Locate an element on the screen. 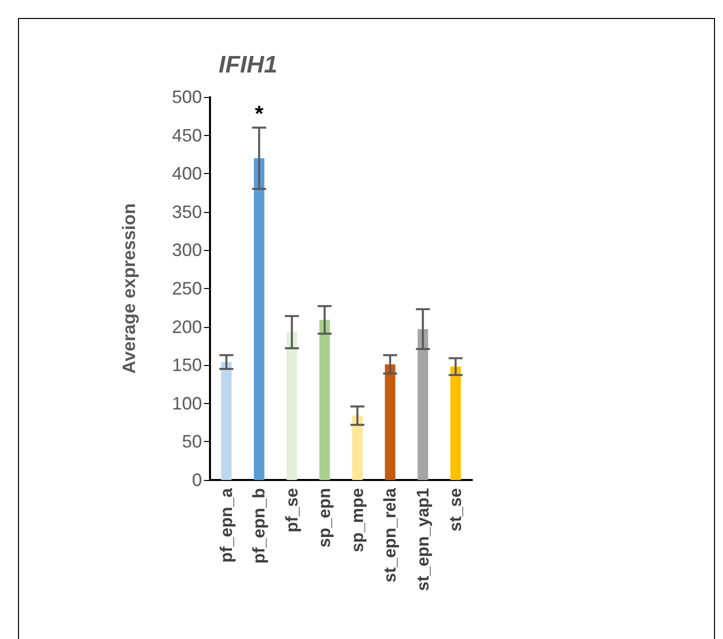 The height and width of the screenshot is (639, 723). y-tick-label: 100 is located at coordinates (187, 403).